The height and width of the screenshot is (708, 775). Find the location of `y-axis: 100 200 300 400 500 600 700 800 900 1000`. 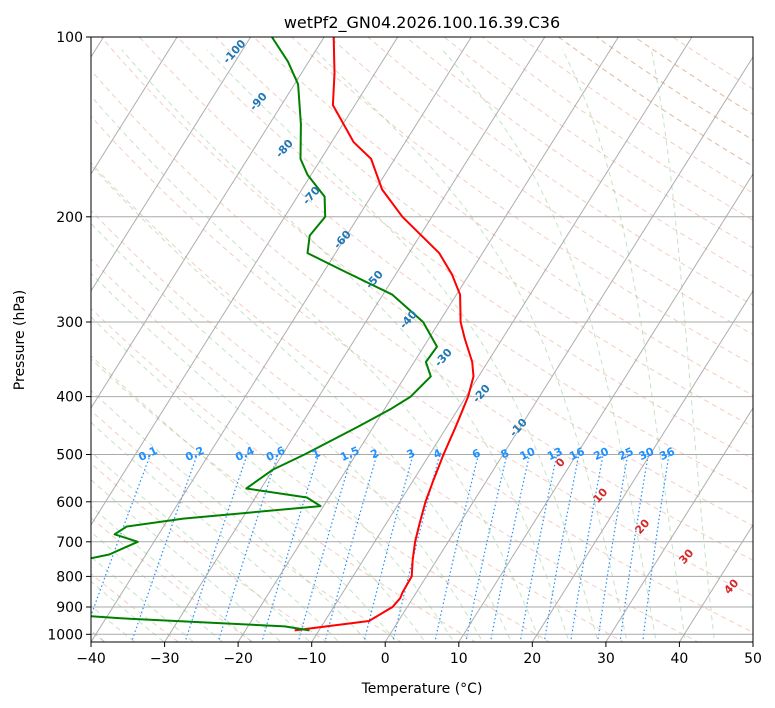

y-axis: 100 200 300 400 500 600 700 800 900 1000 is located at coordinates (69, 336).